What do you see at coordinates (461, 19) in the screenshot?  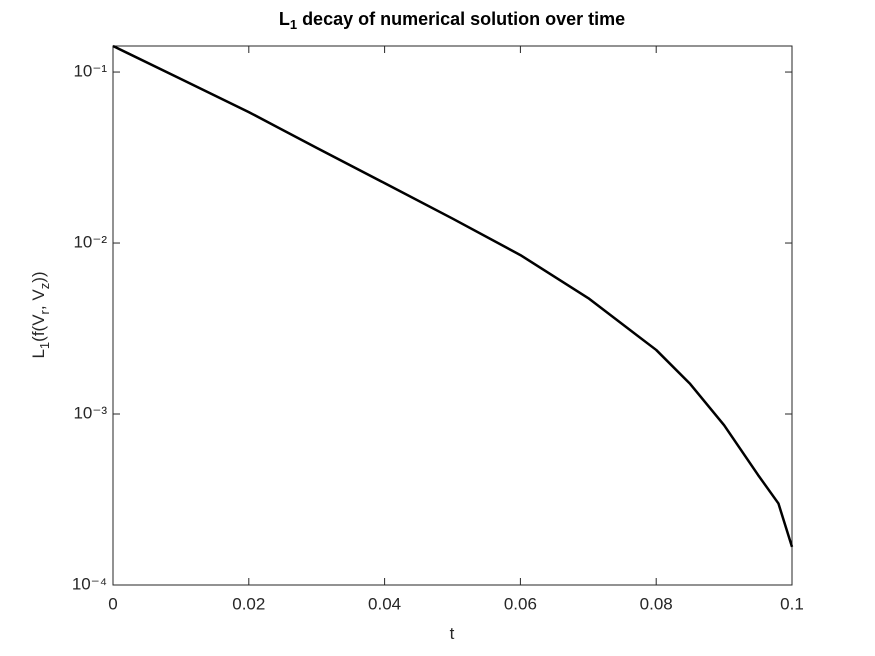 I see `text-segment: decay of numerical solution over time` at bounding box center [461, 19].